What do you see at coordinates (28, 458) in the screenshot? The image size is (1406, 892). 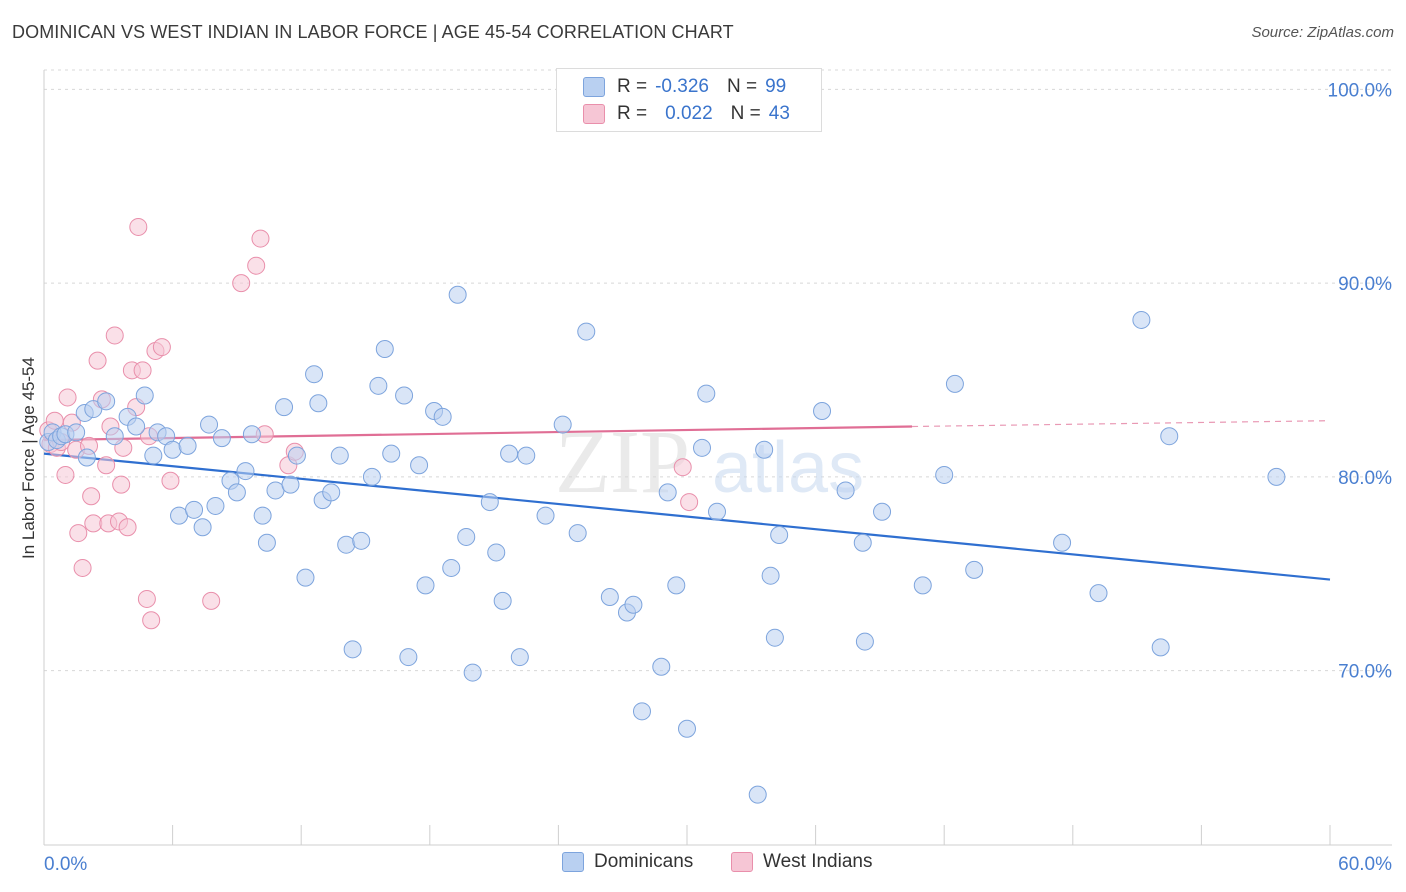 I see `y-axis-title: In Labor Force | Age 45-54` at bounding box center [28, 458].